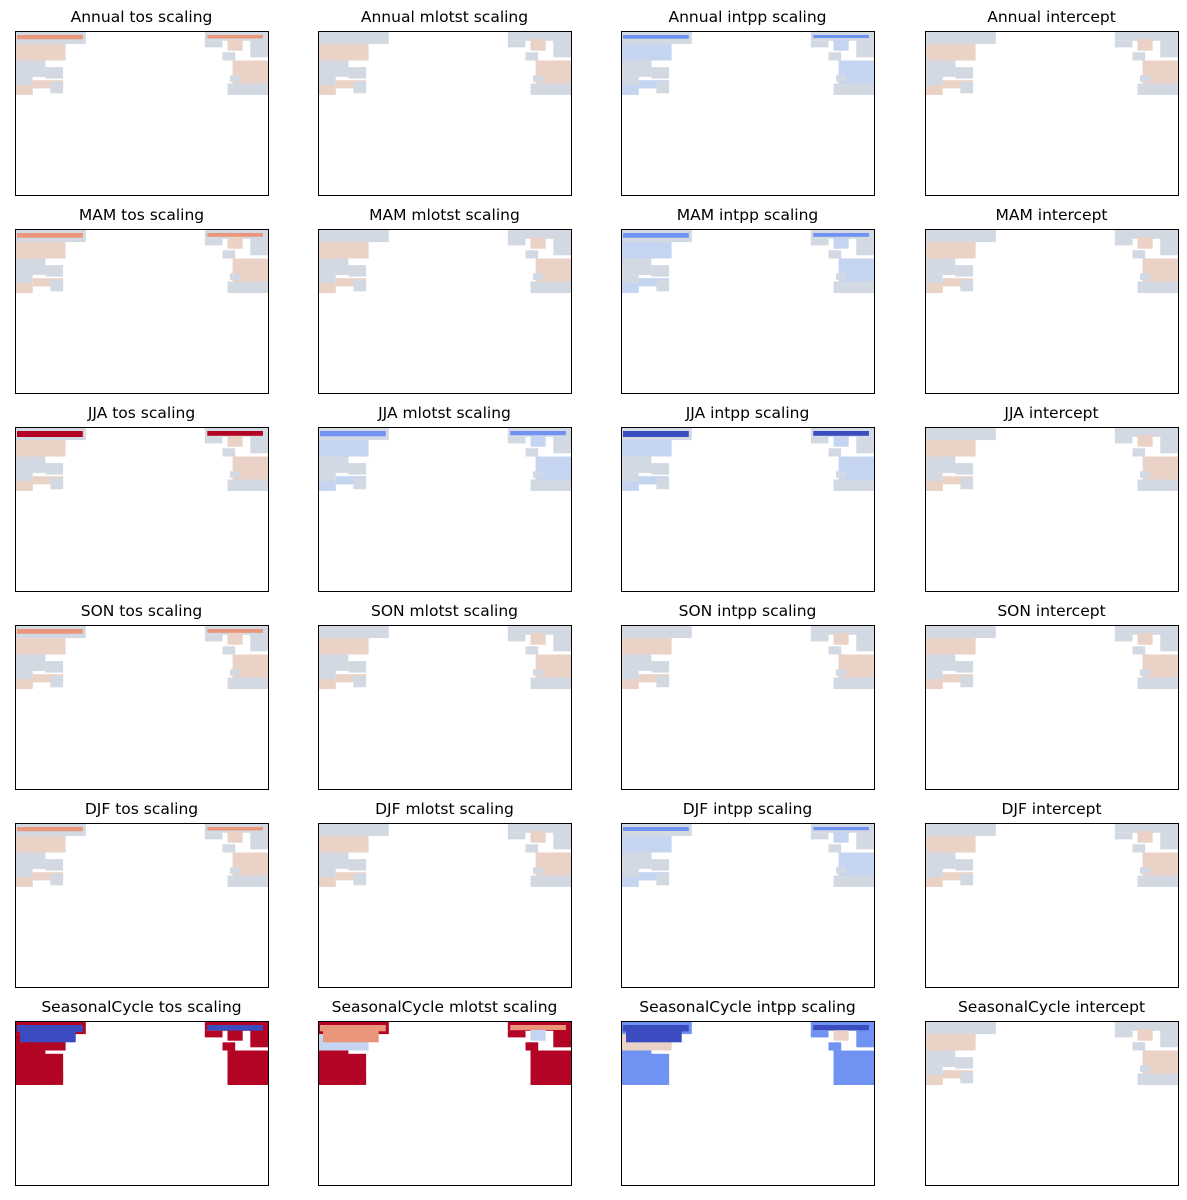  Describe the element at coordinates (748, 300) in the screenshot. I see `subplot-panel: MAM intpp scaling` at that location.